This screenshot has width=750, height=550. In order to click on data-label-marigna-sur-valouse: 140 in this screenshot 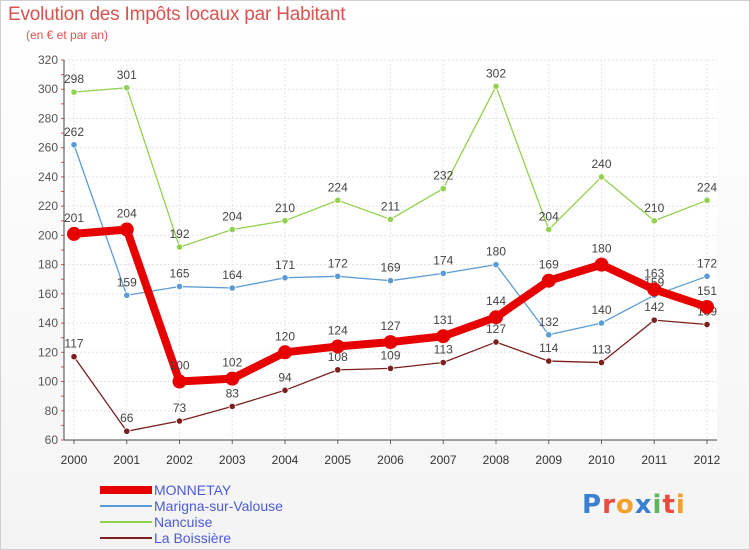, I will do `click(601, 310)`.